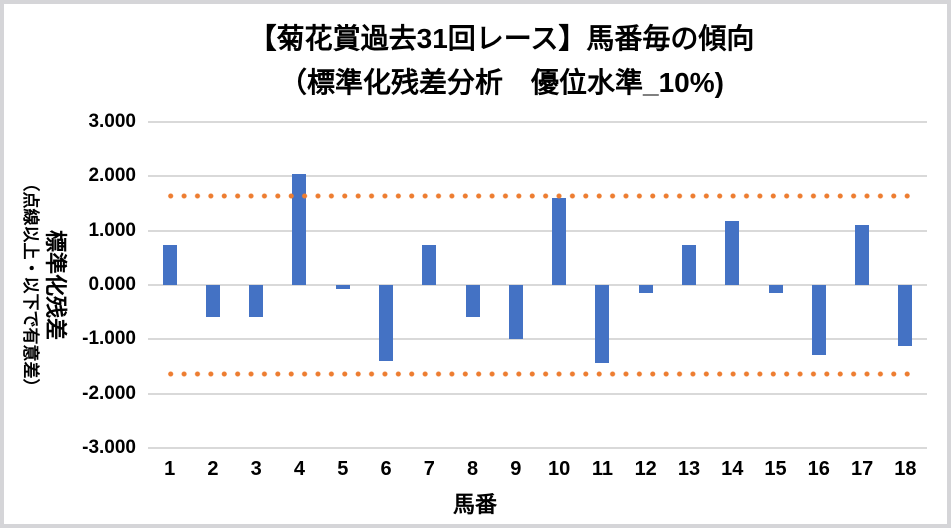 The height and width of the screenshot is (528, 951). What do you see at coordinates (170, 469) in the screenshot?
I see `x-tick-label: 1` at bounding box center [170, 469].